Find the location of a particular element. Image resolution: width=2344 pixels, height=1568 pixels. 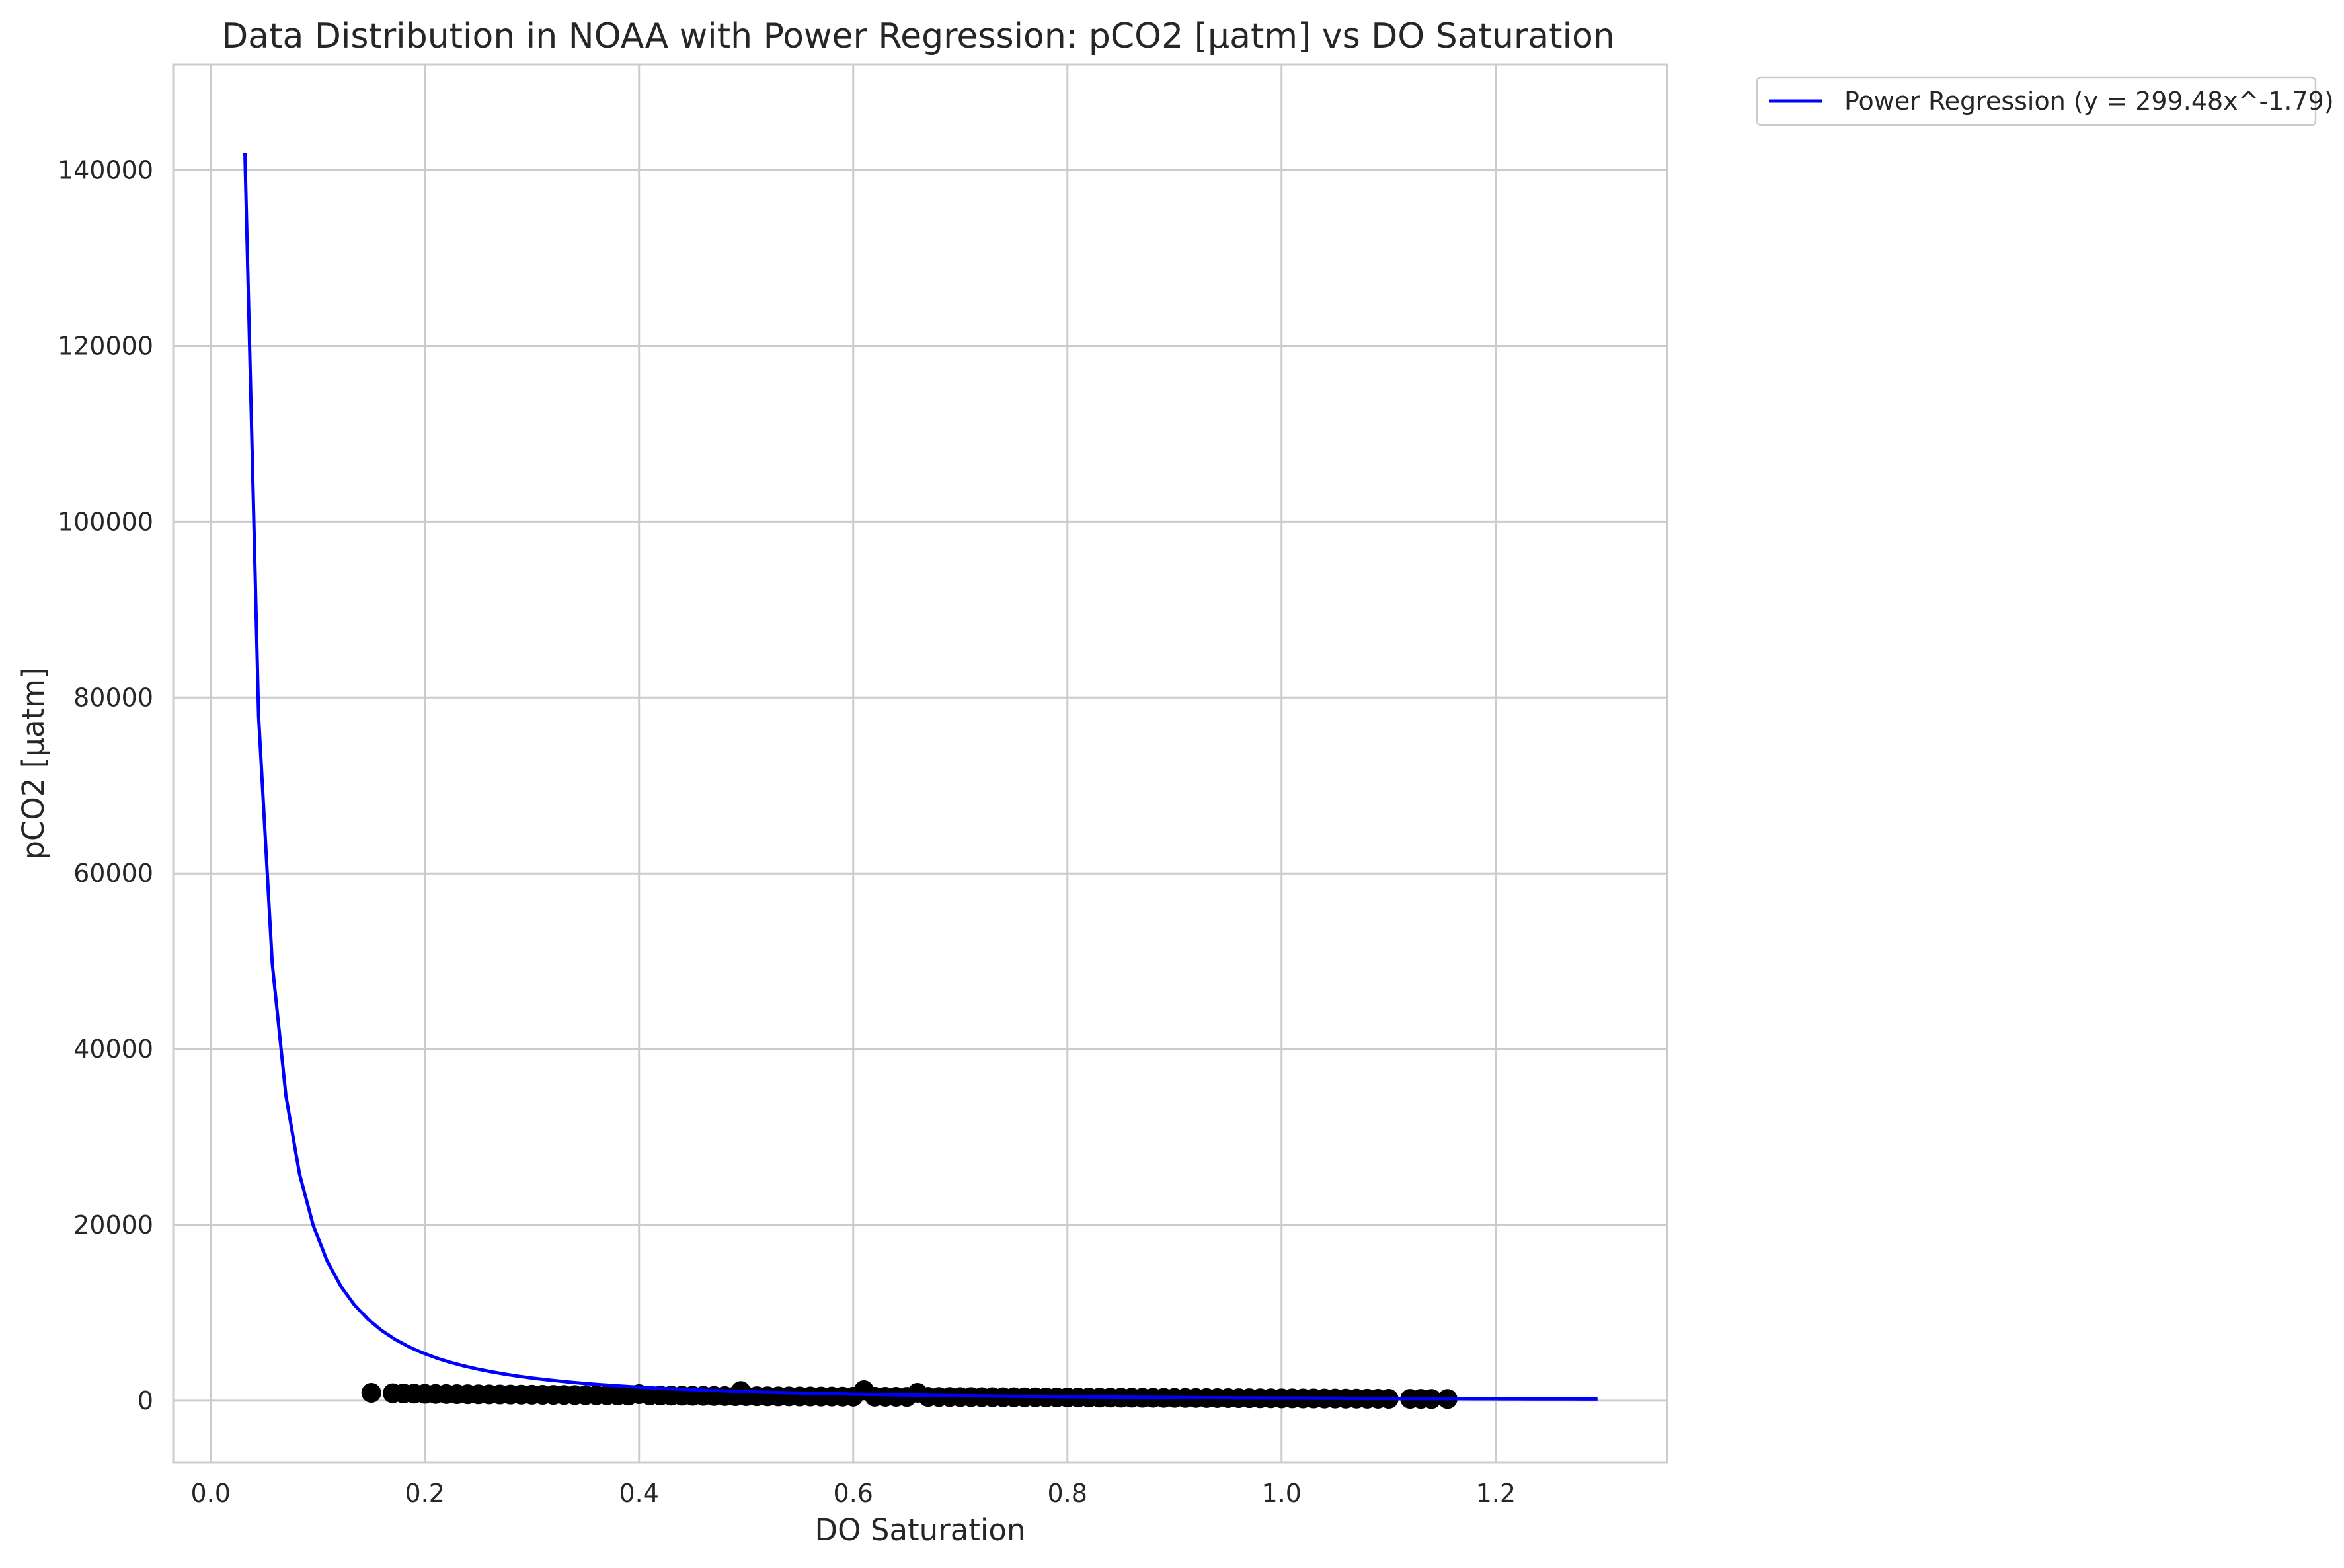

legend: Power Regression (y = 299.48x^-1.79) is located at coordinates (2045, 101).